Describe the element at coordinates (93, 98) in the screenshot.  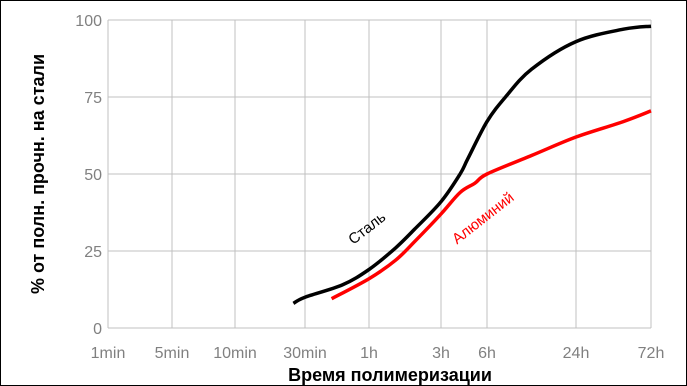
I see `y-tick-label: 75` at that location.